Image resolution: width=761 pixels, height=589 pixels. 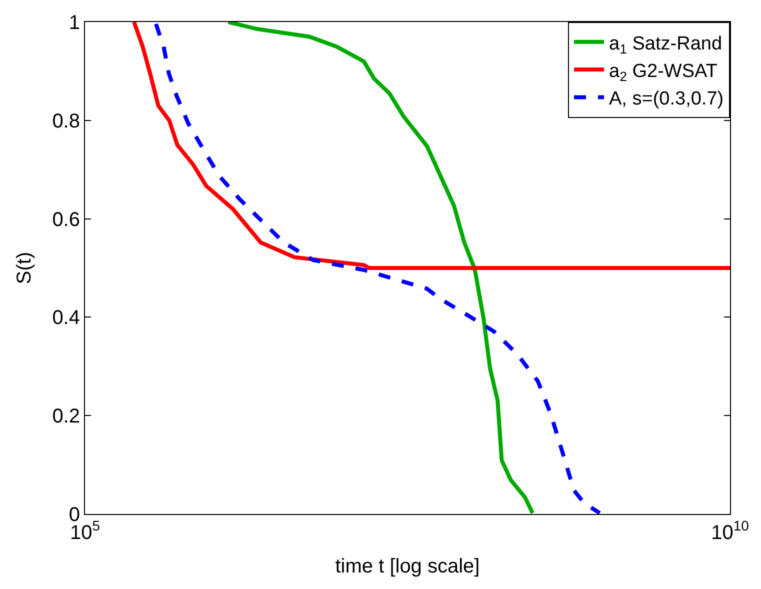 I want to click on y-tick-label: 0.6, so click(x=66, y=219).